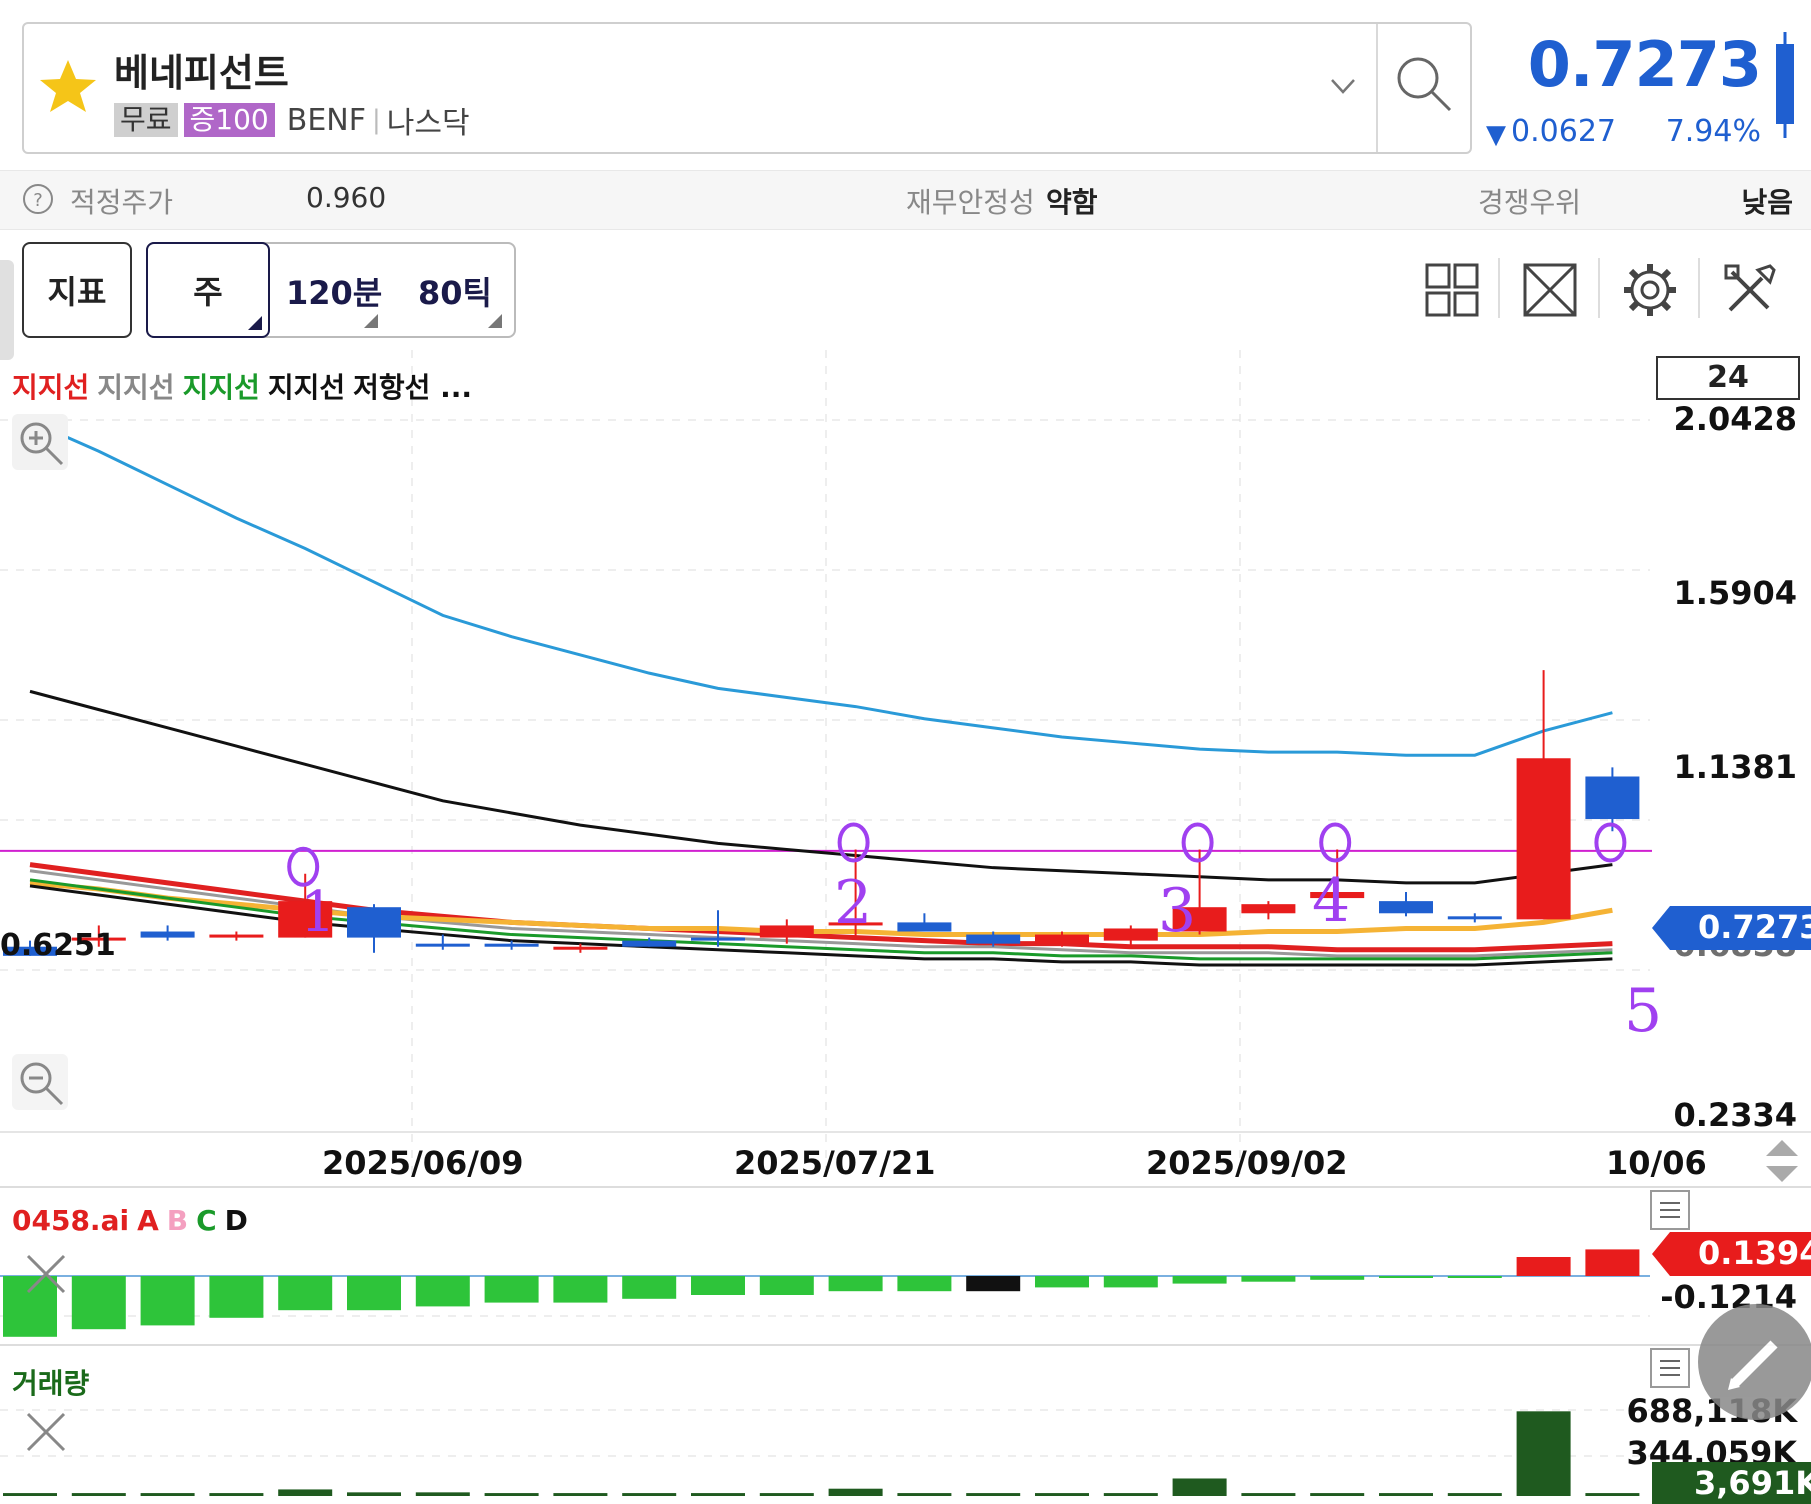  What do you see at coordinates (1731, 1483) in the screenshot?
I see `volume-tag` at bounding box center [1731, 1483].